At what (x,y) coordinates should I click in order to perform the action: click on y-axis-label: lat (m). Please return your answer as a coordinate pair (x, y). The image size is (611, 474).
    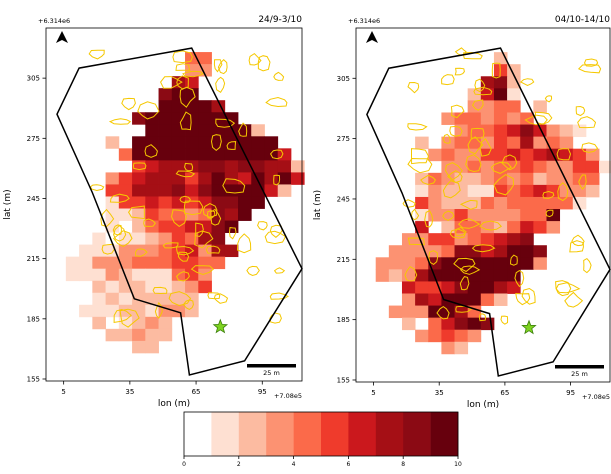
    Looking at the image, I should click on (8, 204).